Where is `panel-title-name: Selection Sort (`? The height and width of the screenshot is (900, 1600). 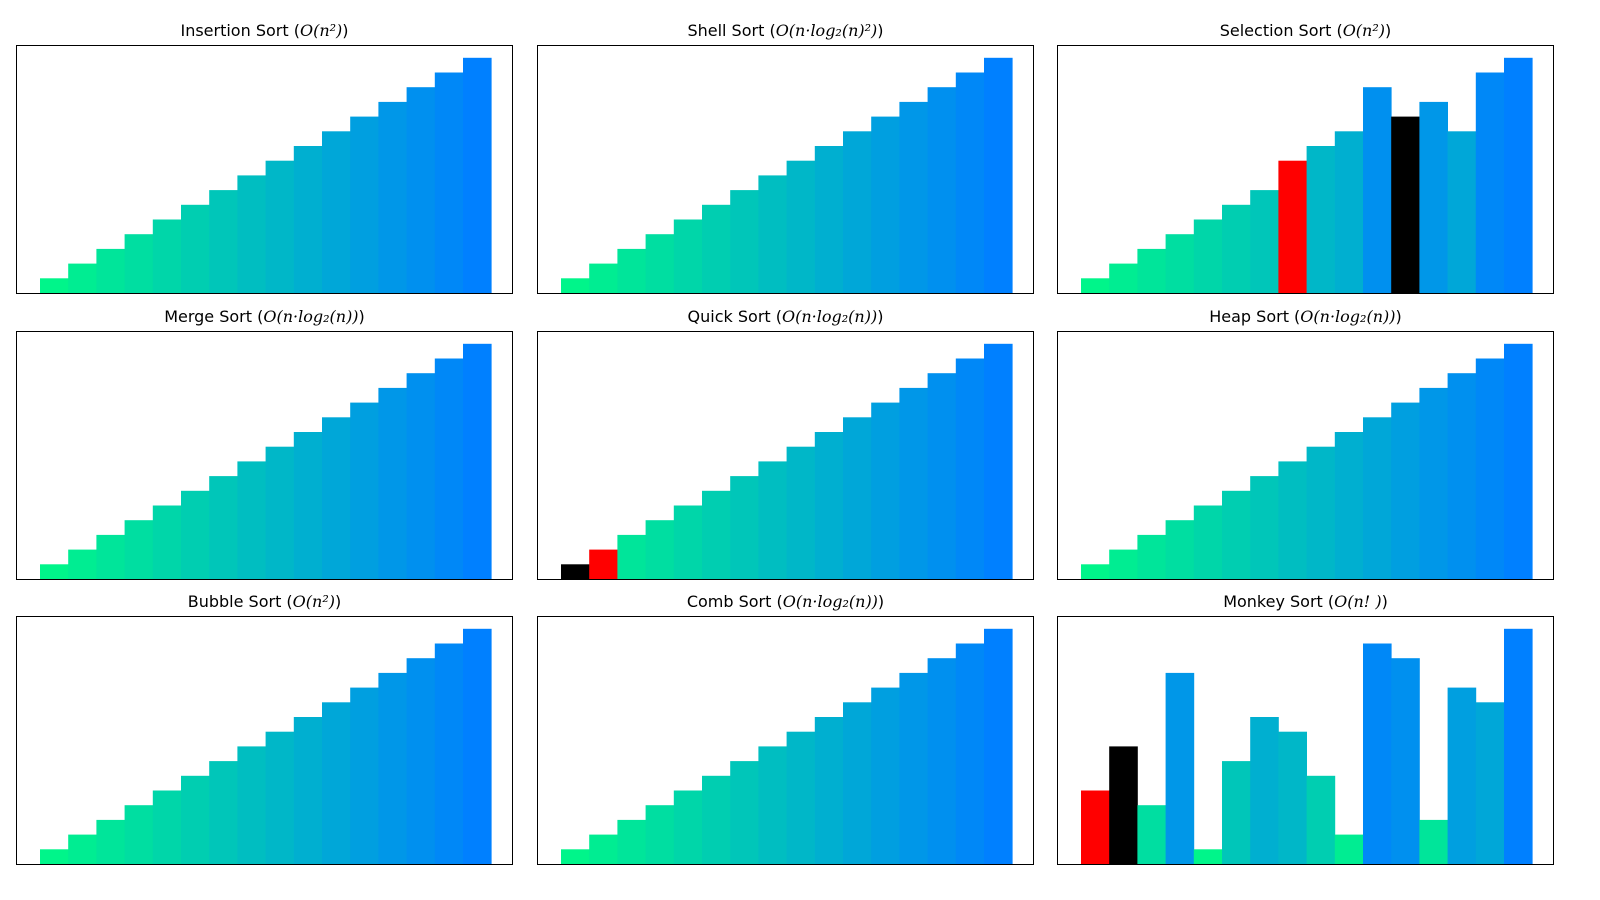 panel-title-name: Selection Sort ( is located at coordinates (1281, 30).